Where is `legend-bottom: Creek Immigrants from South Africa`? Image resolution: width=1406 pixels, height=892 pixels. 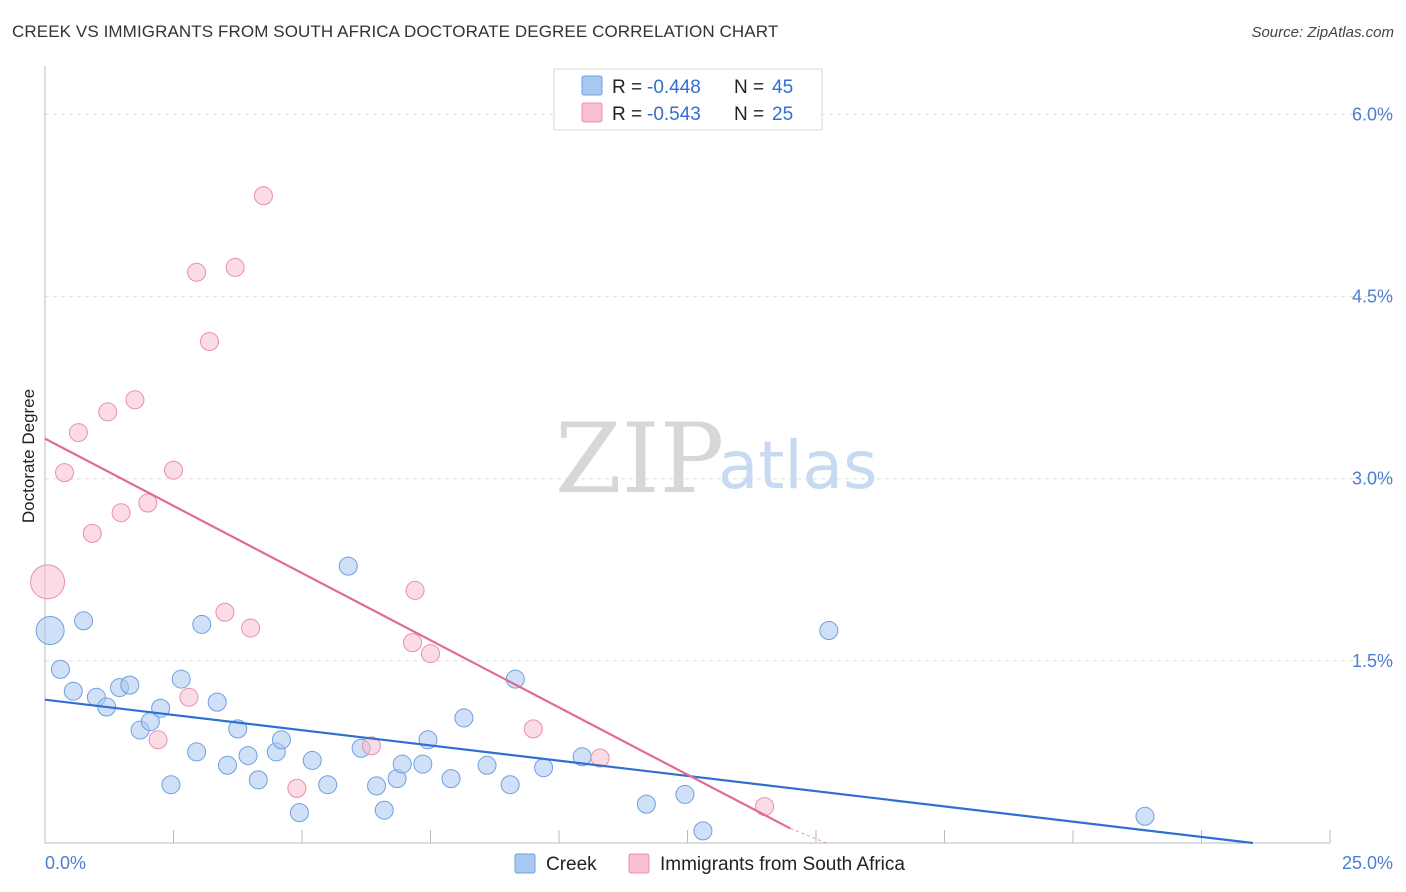
legend-bottom: Creek Immigrants from South Africa is located at coordinates (709, 864).